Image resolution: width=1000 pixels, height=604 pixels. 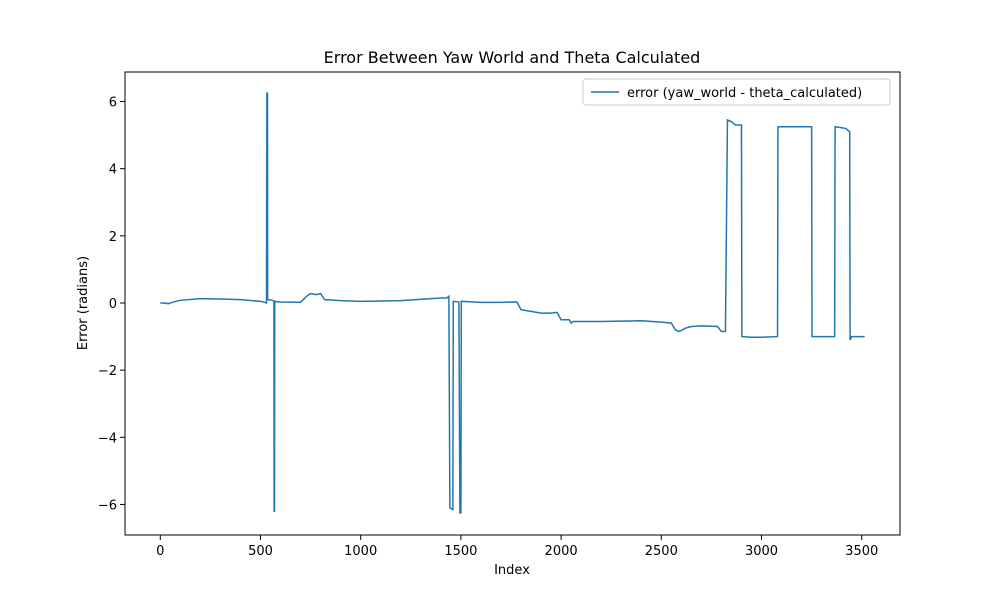 I want to click on x-tick-label: 3000, so click(x=761, y=551).